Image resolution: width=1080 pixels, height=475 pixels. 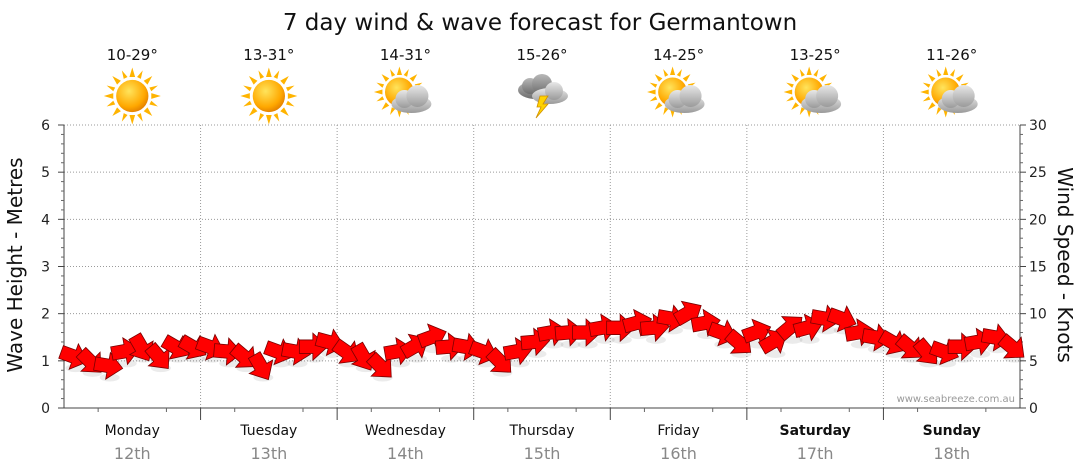 I want to click on left-tick-label: 0, so click(x=45, y=409).